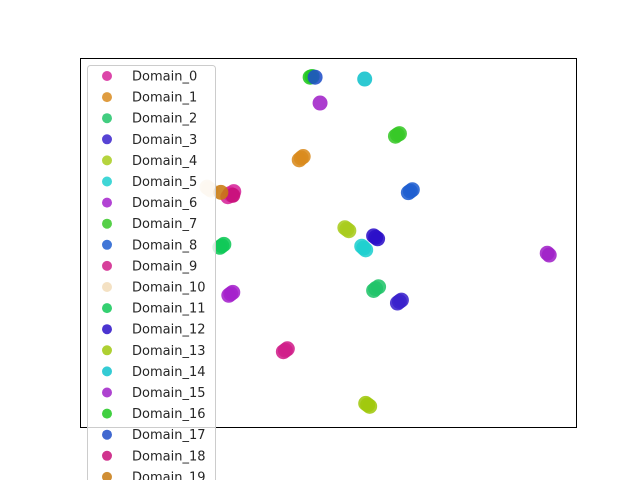  I want to click on legend-label-0: Domain_0, so click(164, 77).